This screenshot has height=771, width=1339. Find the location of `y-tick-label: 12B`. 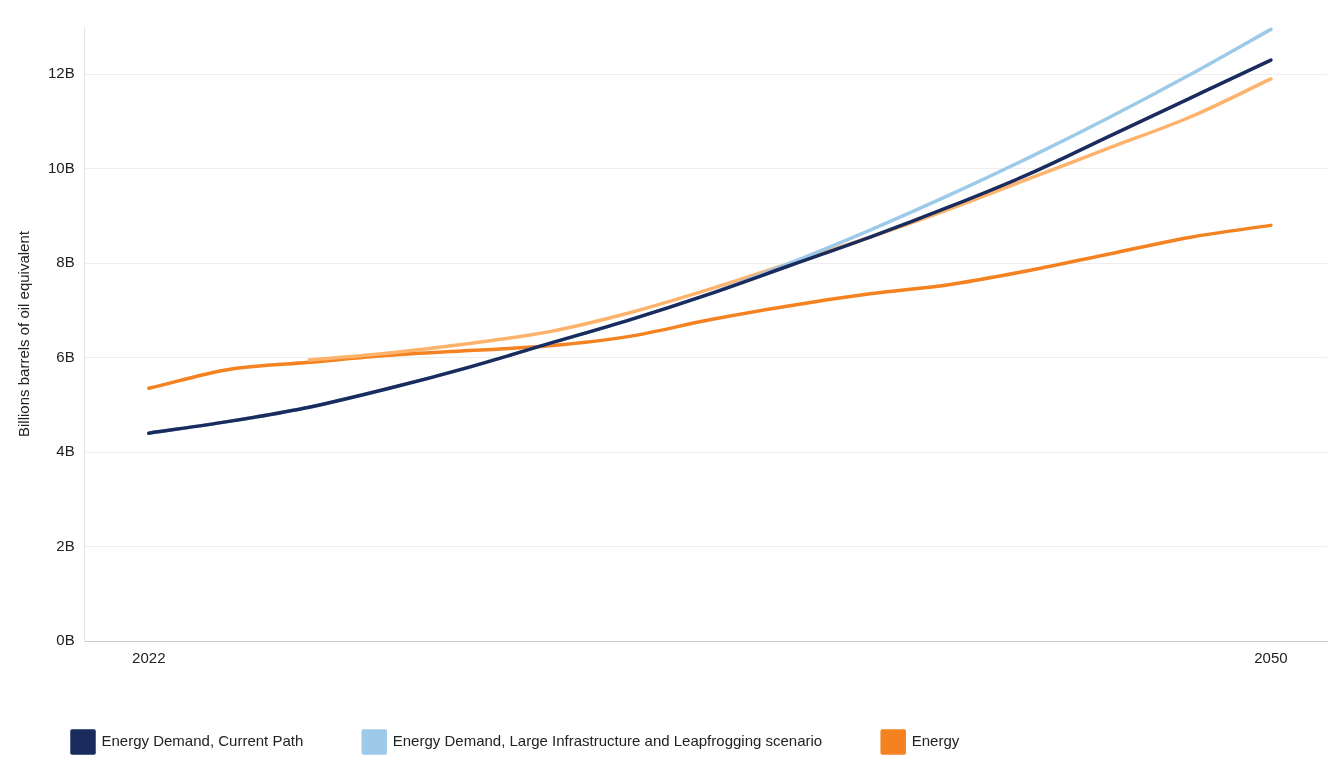

y-tick-label: 12B is located at coordinates (61, 73).